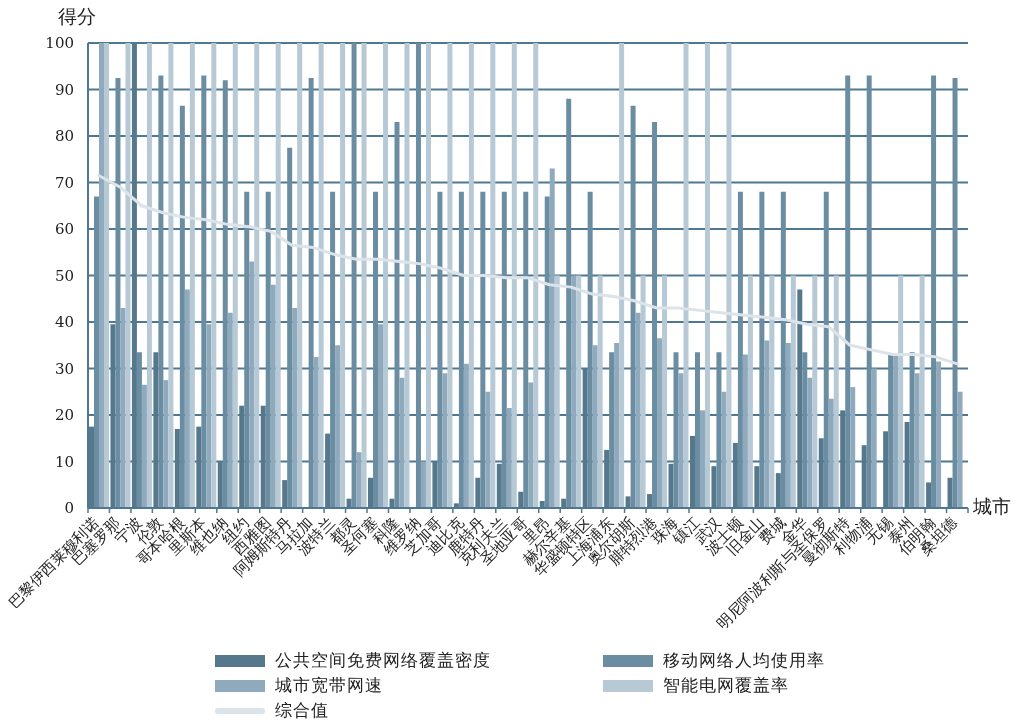 The width and height of the screenshot is (1017, 724). Describe the element at coordinates (77, 16) in the screenshot. I see `y-axis-title: 得分` at that location.